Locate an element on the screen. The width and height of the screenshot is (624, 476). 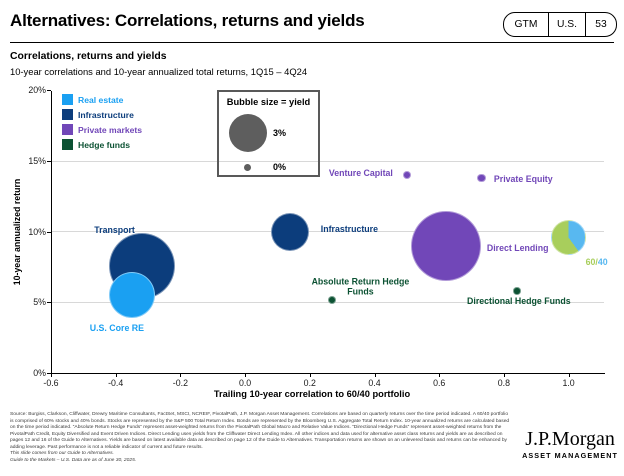
label-transport: Transport is located at coordinates (114, 229).